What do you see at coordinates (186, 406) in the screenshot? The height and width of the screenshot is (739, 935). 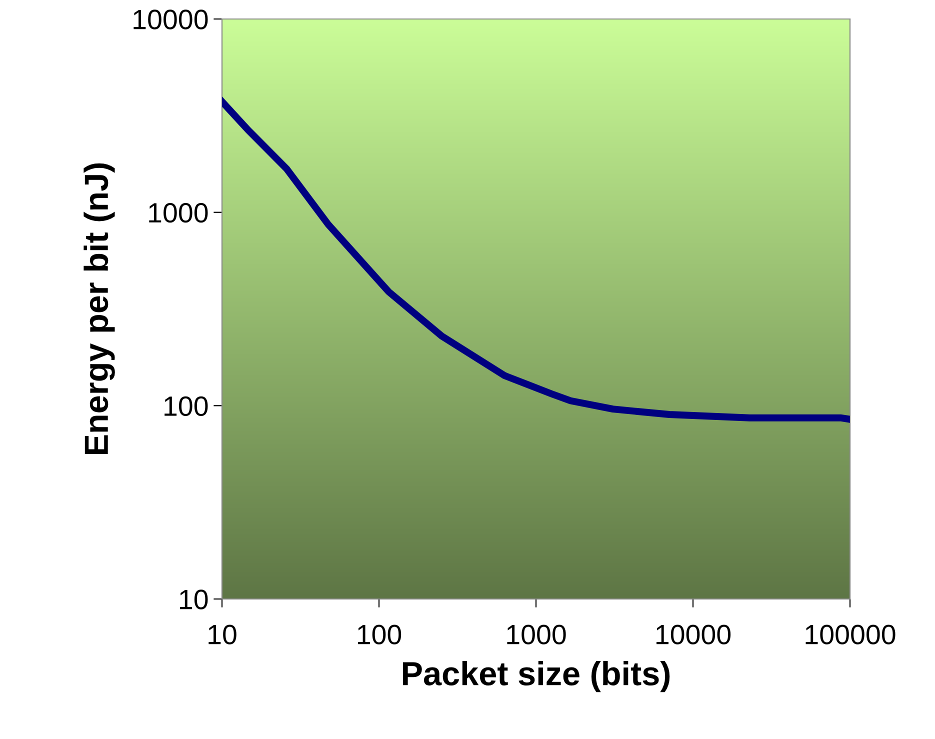 I see `y-tick-label: 100` at bounding box center [186, 406].